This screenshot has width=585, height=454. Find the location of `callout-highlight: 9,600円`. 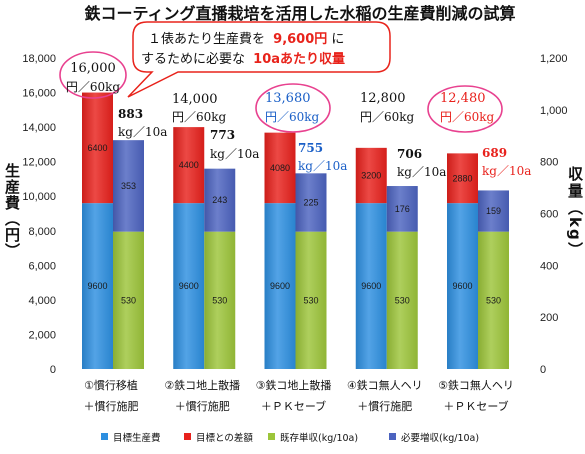

callout-highlight: 9,600円 is located at coordinates (300, 39).